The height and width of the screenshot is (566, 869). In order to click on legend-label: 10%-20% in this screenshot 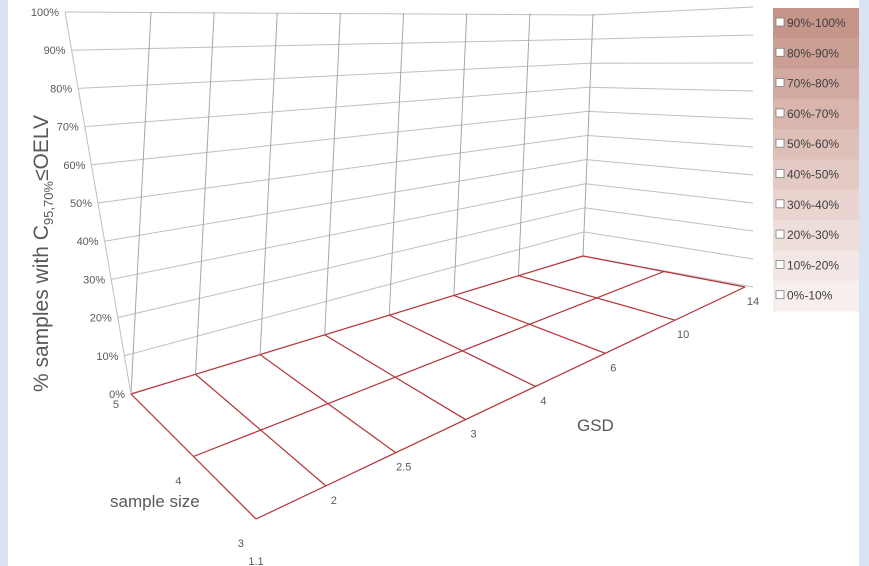, I will do `click(813, 265)`.